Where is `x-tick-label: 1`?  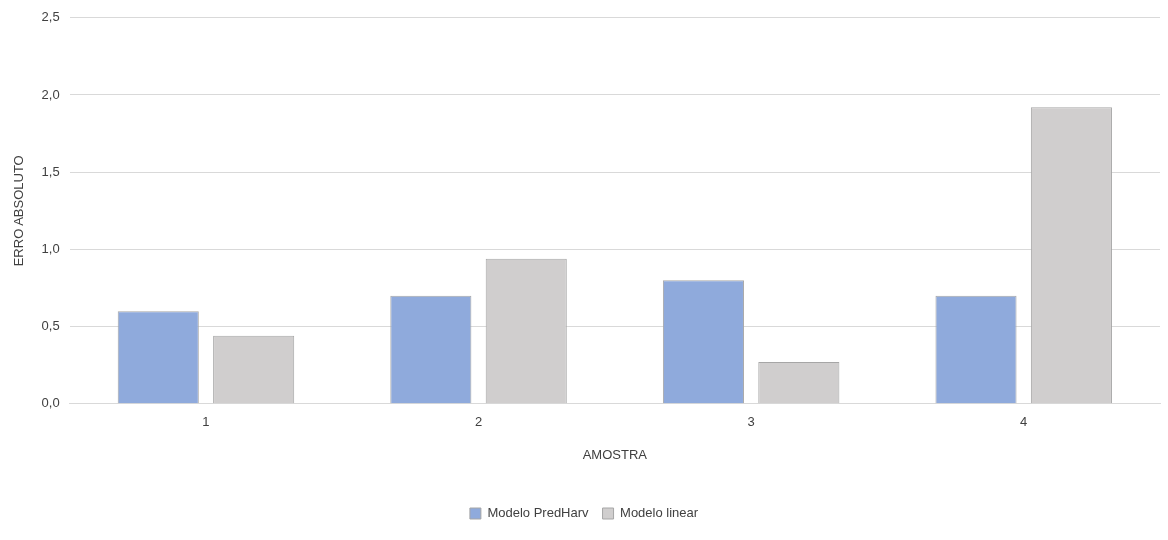 x-tick-label: 1 is located at coordinates (206, 422).